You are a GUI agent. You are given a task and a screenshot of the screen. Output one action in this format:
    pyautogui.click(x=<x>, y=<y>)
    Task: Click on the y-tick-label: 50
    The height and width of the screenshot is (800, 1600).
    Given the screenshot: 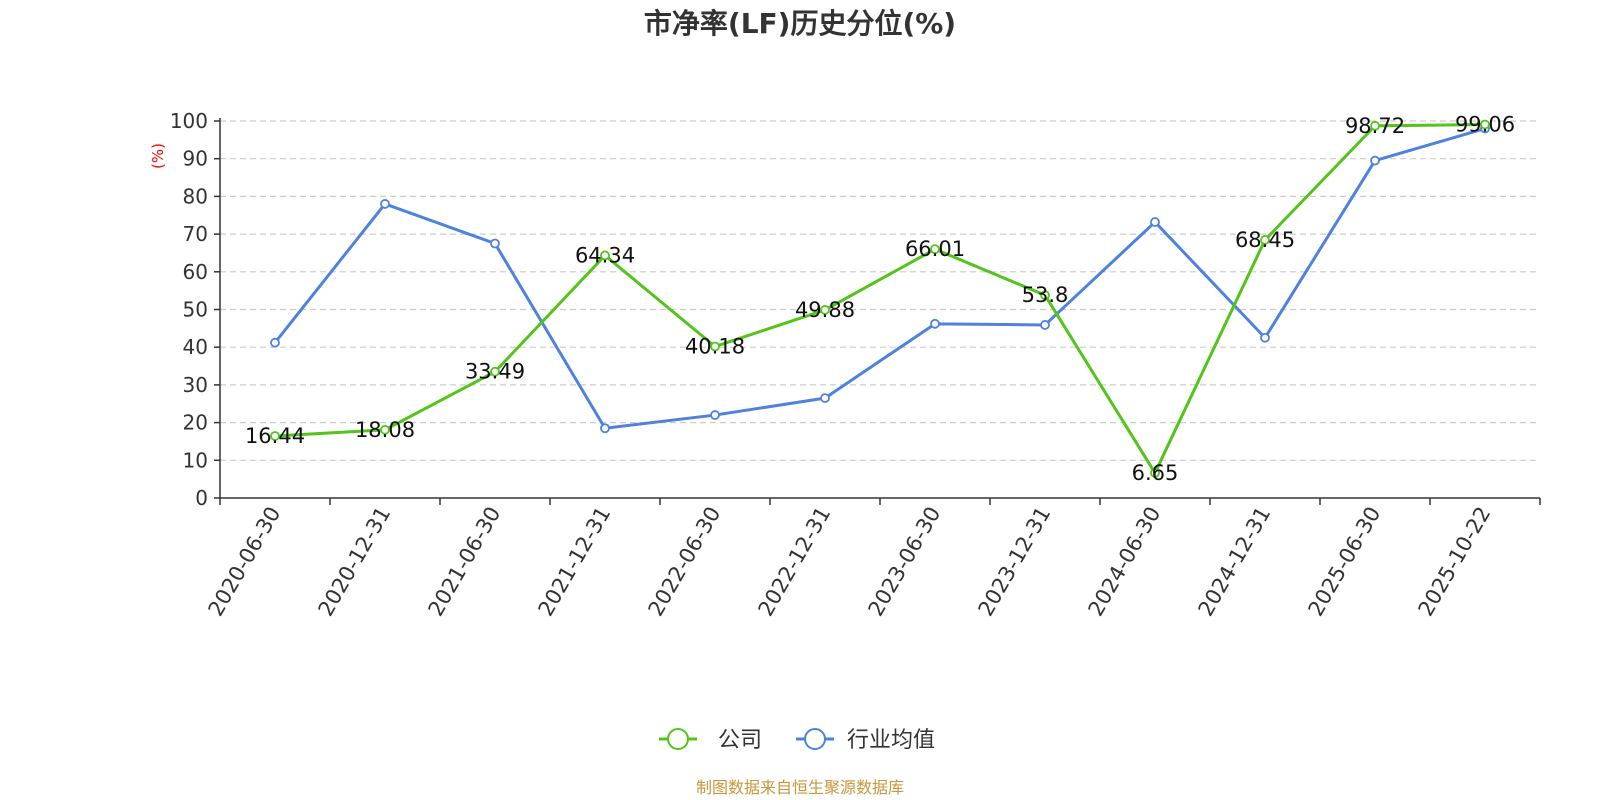 What is the action you would take?
    pyautogui.click(x=195, y=310)
    